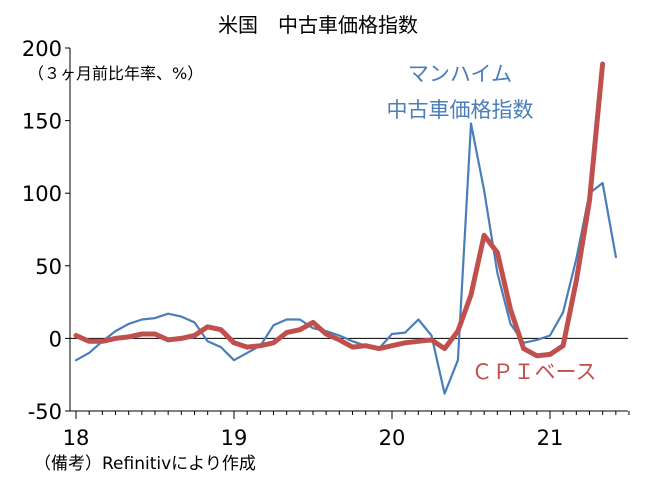 Image resolution: width=648 pixels, height=492 pixels. What do you see at coordinates (45, 412) in the screenshot?
I see `y-tick-label: -50` at bounding box center [45, 412].